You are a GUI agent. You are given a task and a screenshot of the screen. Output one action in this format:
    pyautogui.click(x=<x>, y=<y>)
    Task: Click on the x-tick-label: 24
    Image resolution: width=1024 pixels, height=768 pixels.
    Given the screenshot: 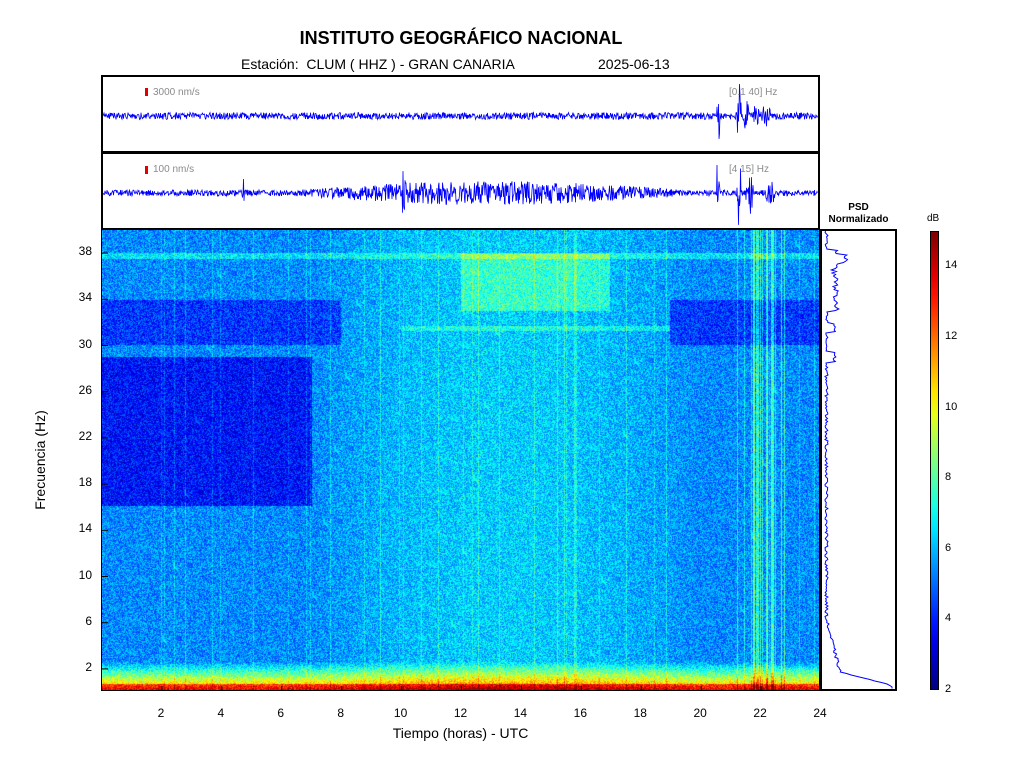 What is the action you would take?
    pyautogui.click(x=820, y=713)
    